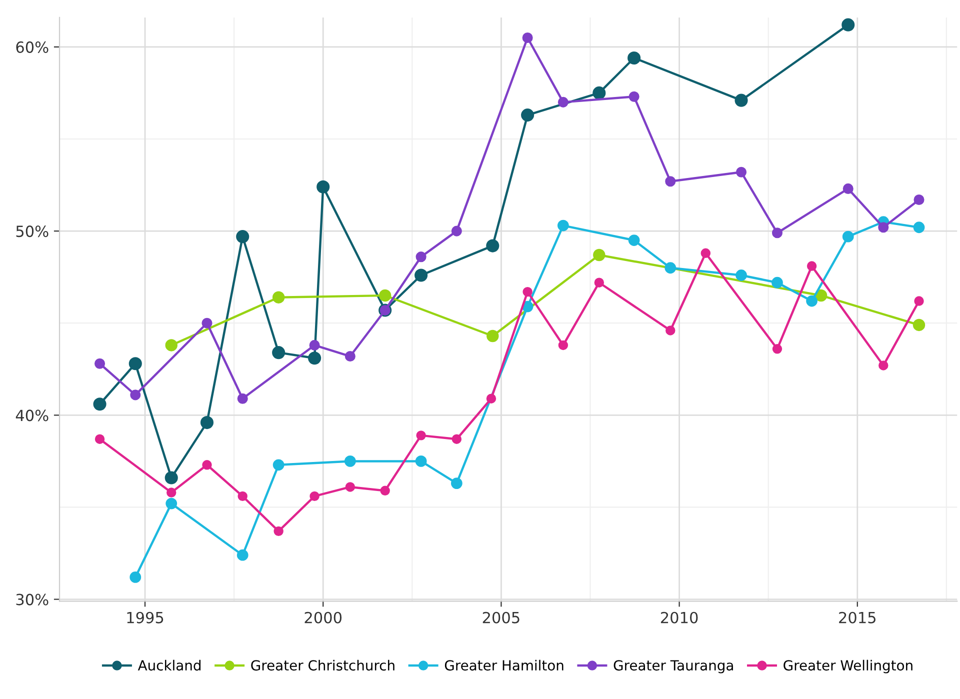 Image resolution: width=960 pixels, height=699 pixels. What do you see at coordinates (857, 618) in the screenshot?
I see `x-tick-label: 2015` at bounding box center [857, 618].